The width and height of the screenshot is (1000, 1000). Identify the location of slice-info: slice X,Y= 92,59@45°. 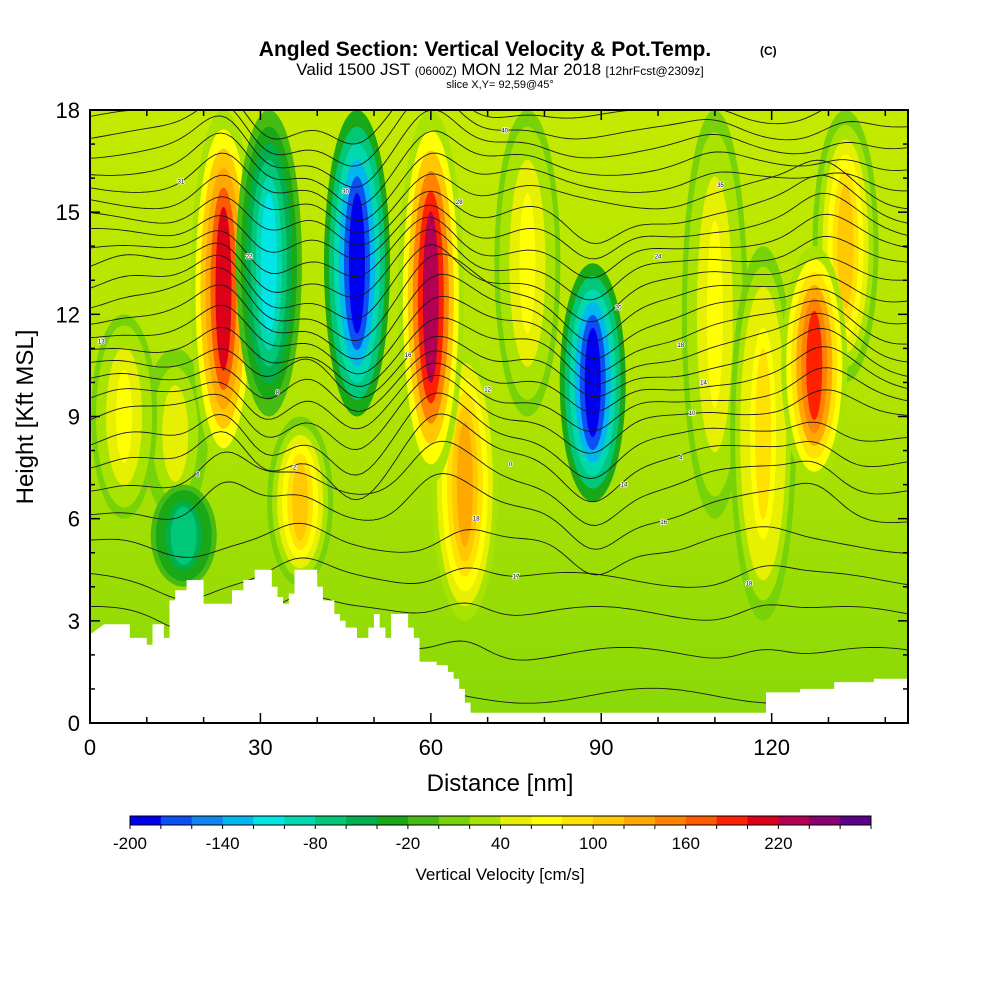
(500, 85).